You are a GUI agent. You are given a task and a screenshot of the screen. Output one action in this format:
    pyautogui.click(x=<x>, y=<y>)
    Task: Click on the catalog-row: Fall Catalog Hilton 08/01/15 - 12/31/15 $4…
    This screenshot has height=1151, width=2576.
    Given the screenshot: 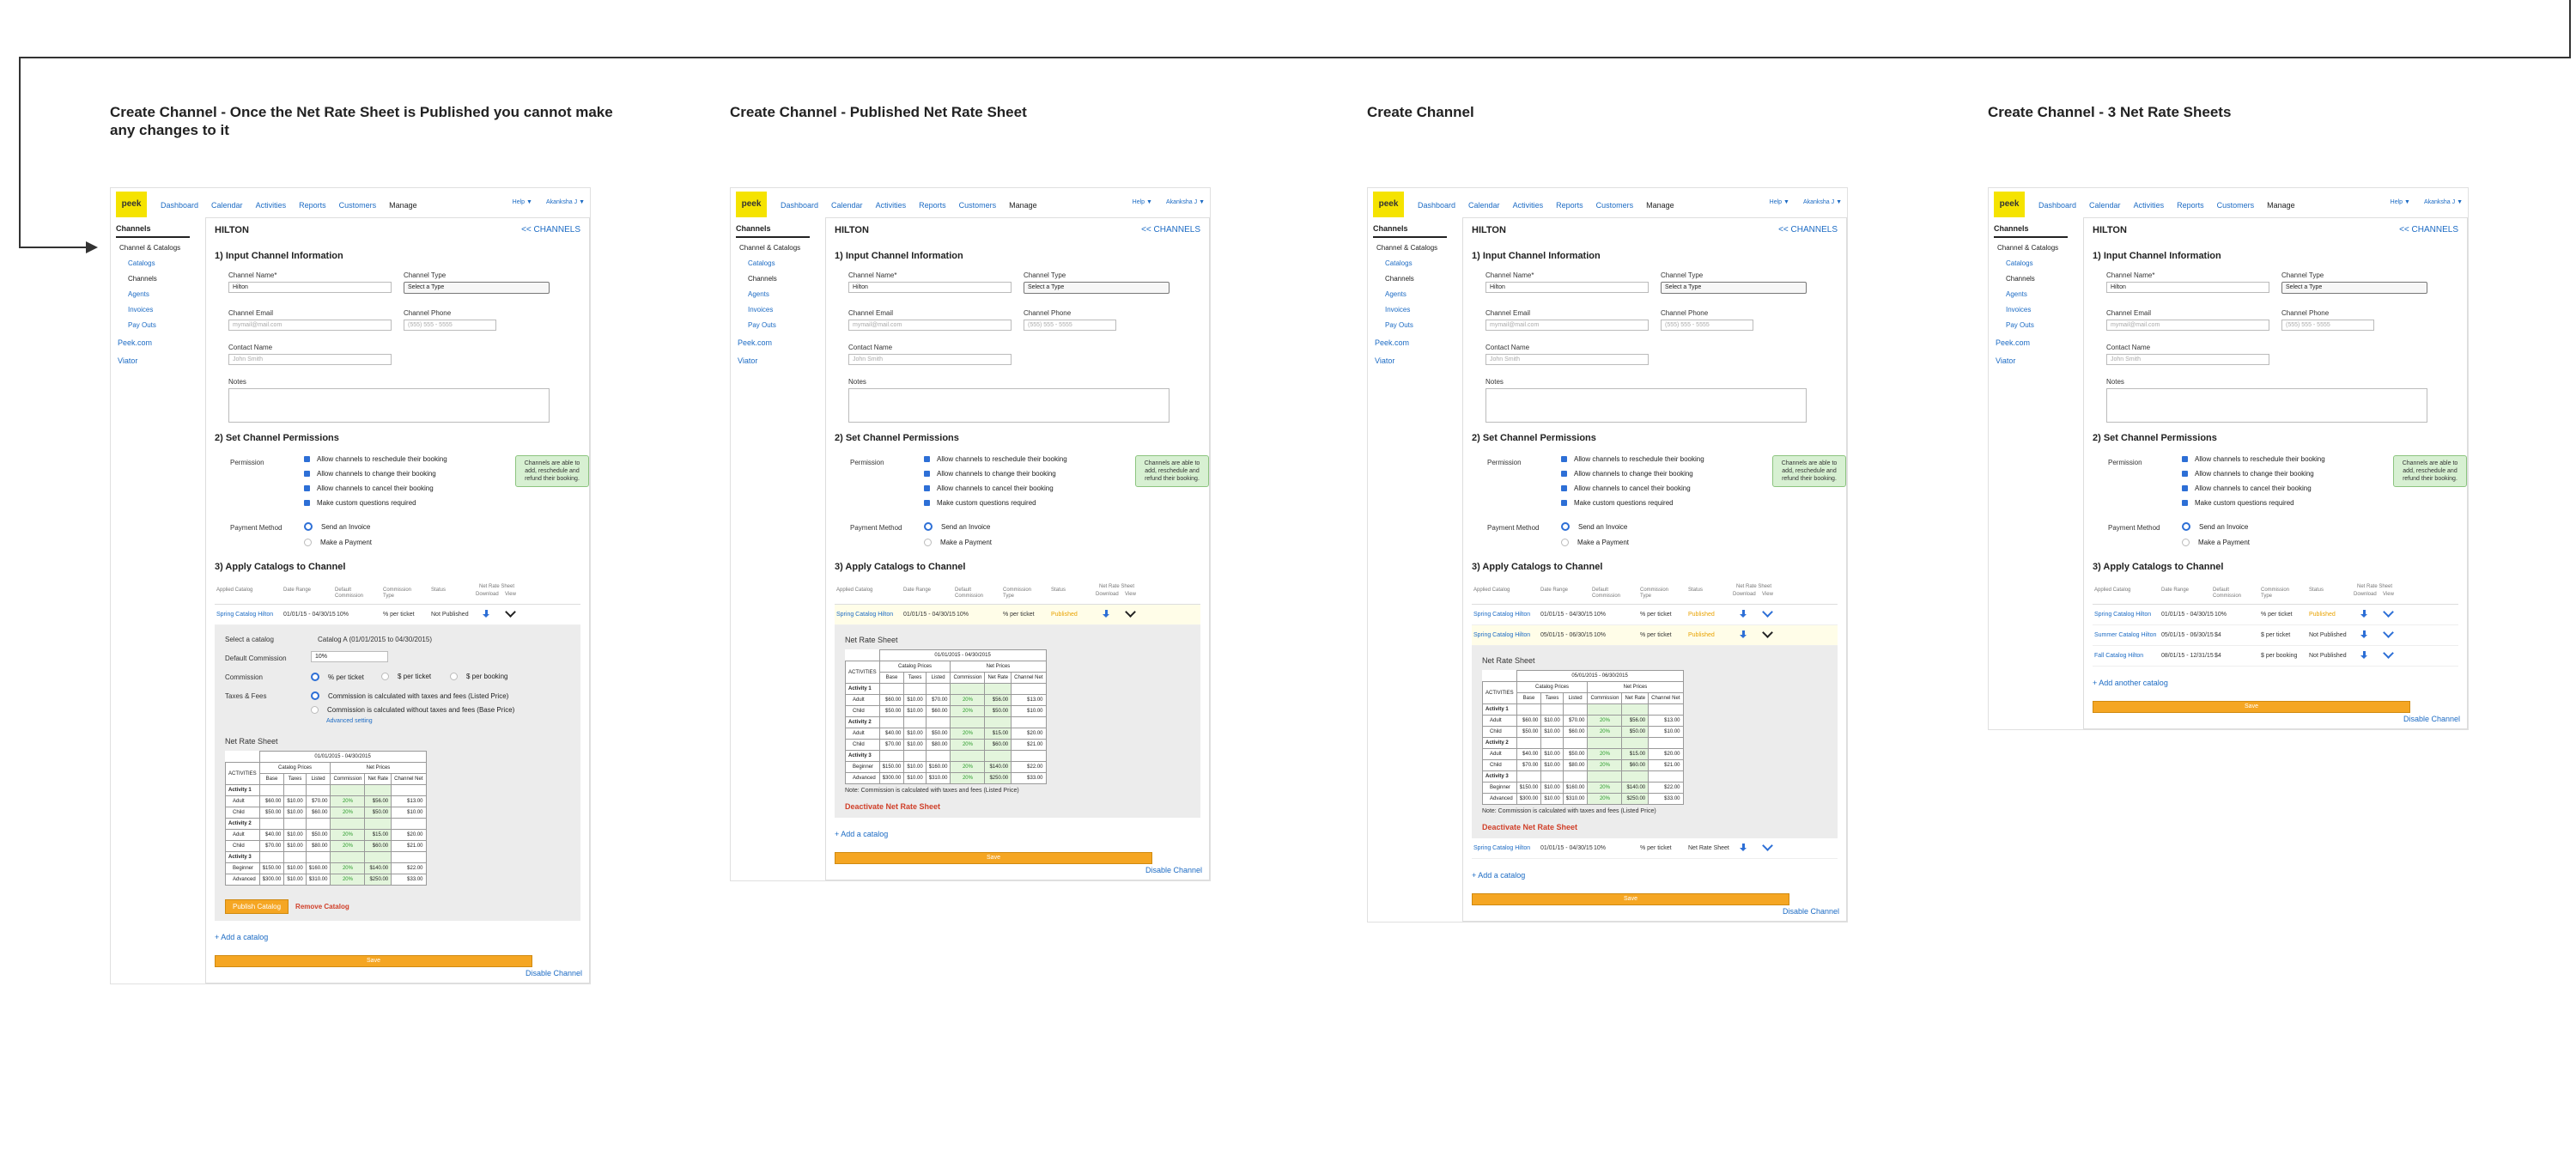 What is the action you would take?
    pyautogui.click(x=2275, y=656)
    